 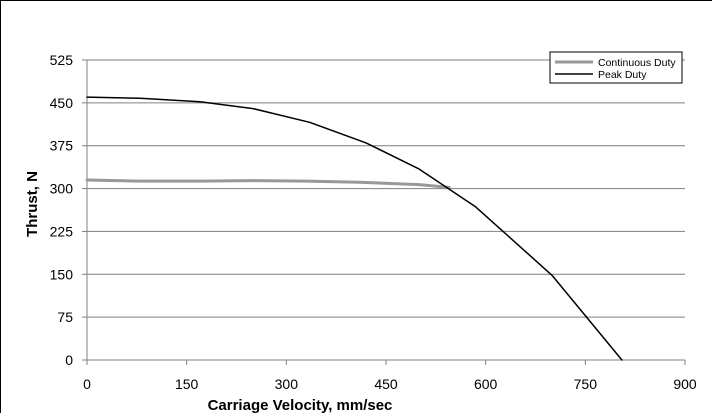 I want to click on y-tick-label: 450, so click(x=62, y=103).